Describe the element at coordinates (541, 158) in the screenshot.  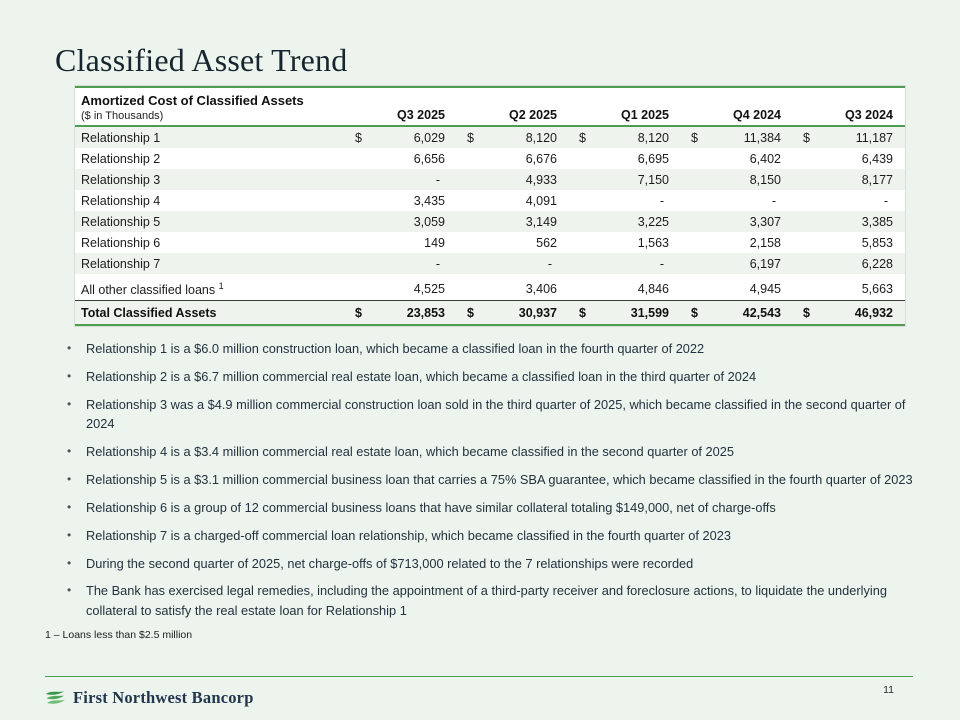
I see `cell-value: 6,676` at that location.